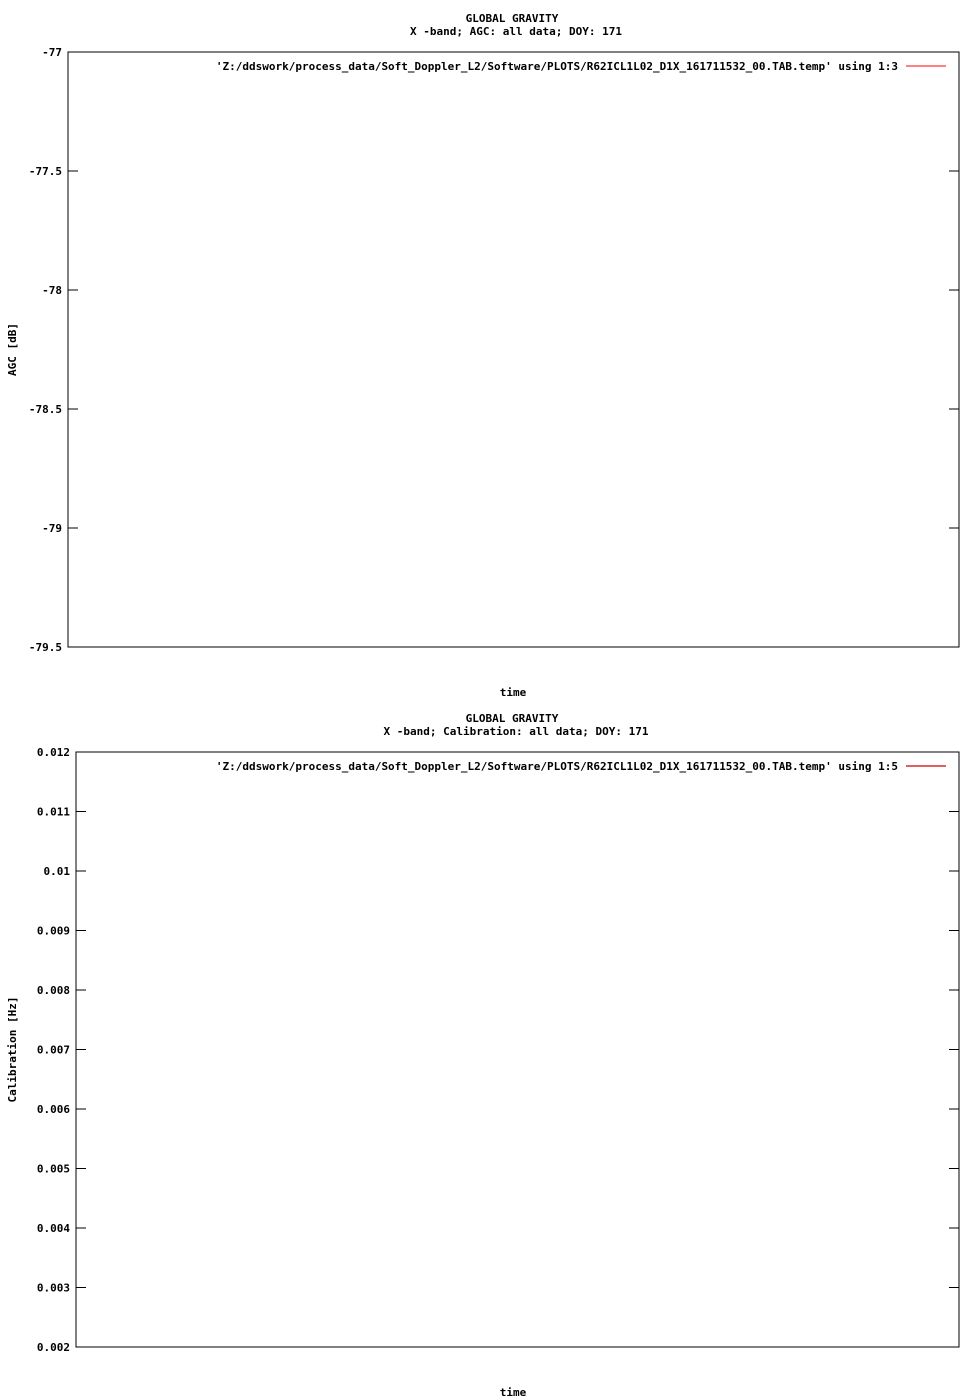 The height and width of the screenshot is (1400, 980). I want to click on chart-subtitle: X -band; Calibration: all data; DOY: 171, so click(516, 731).